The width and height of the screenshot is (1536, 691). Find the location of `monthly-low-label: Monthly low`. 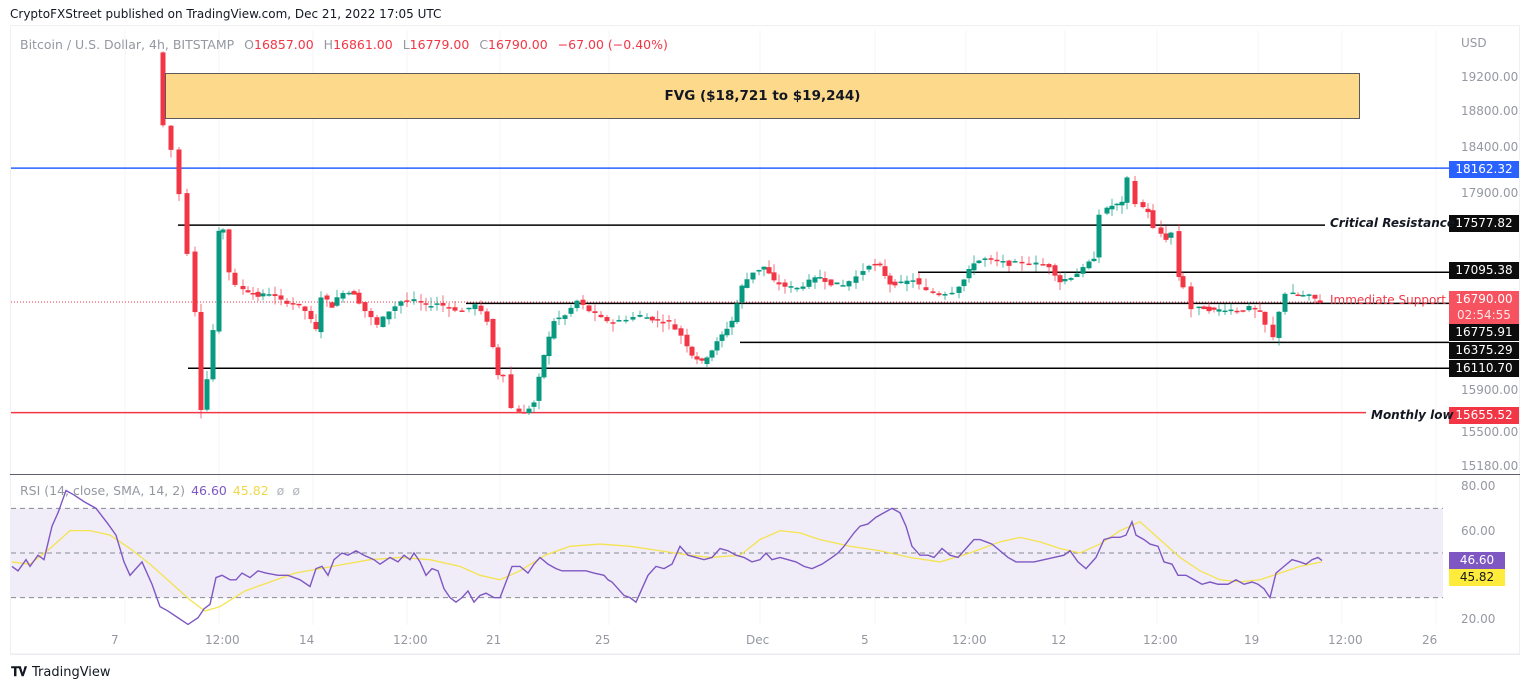

monthly-low-label: Monthly low is located at coordinates (1412, 415).